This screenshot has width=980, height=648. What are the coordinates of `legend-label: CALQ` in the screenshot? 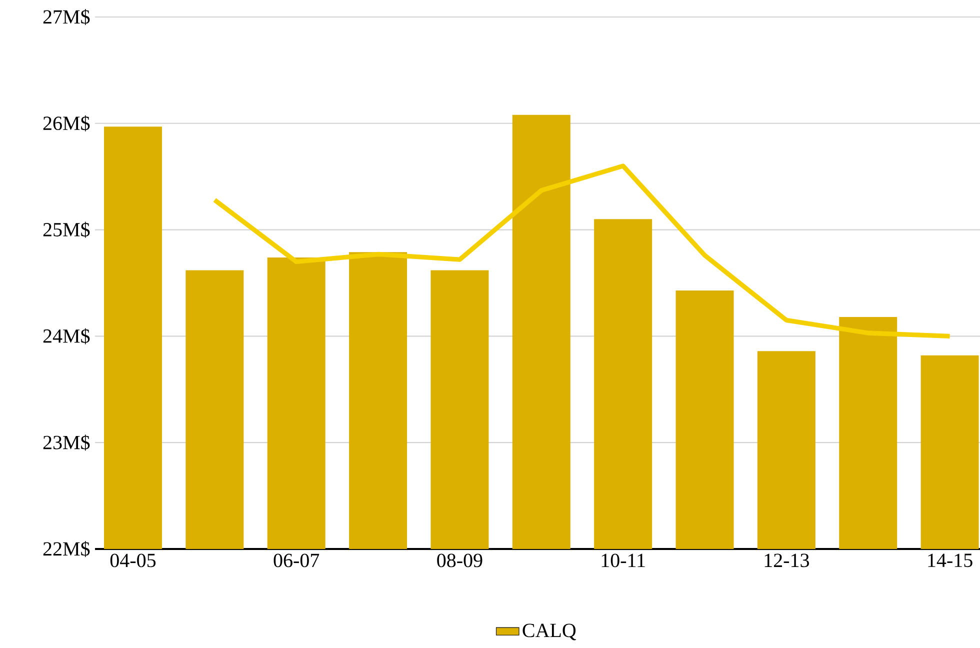 It's located at (549, 632).